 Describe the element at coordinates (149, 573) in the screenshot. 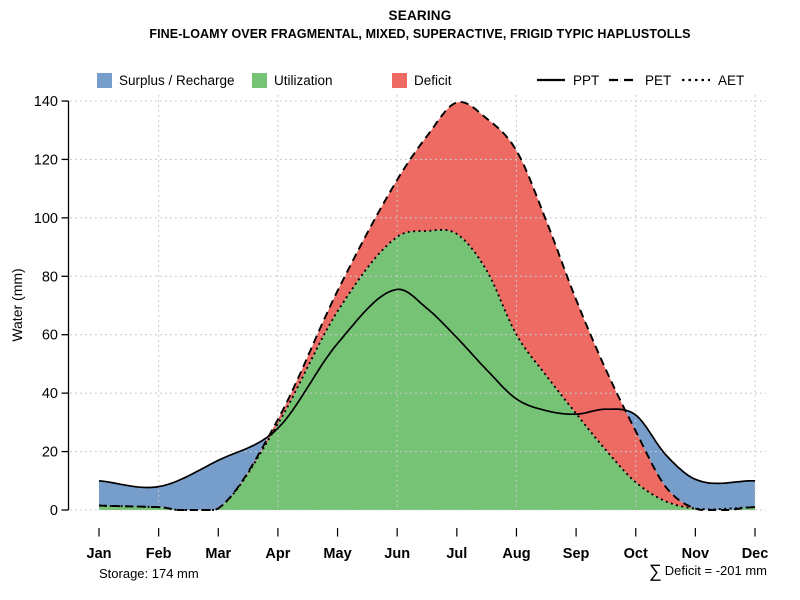

I see `storage-annotation: Storage: 174 mm` at that location.